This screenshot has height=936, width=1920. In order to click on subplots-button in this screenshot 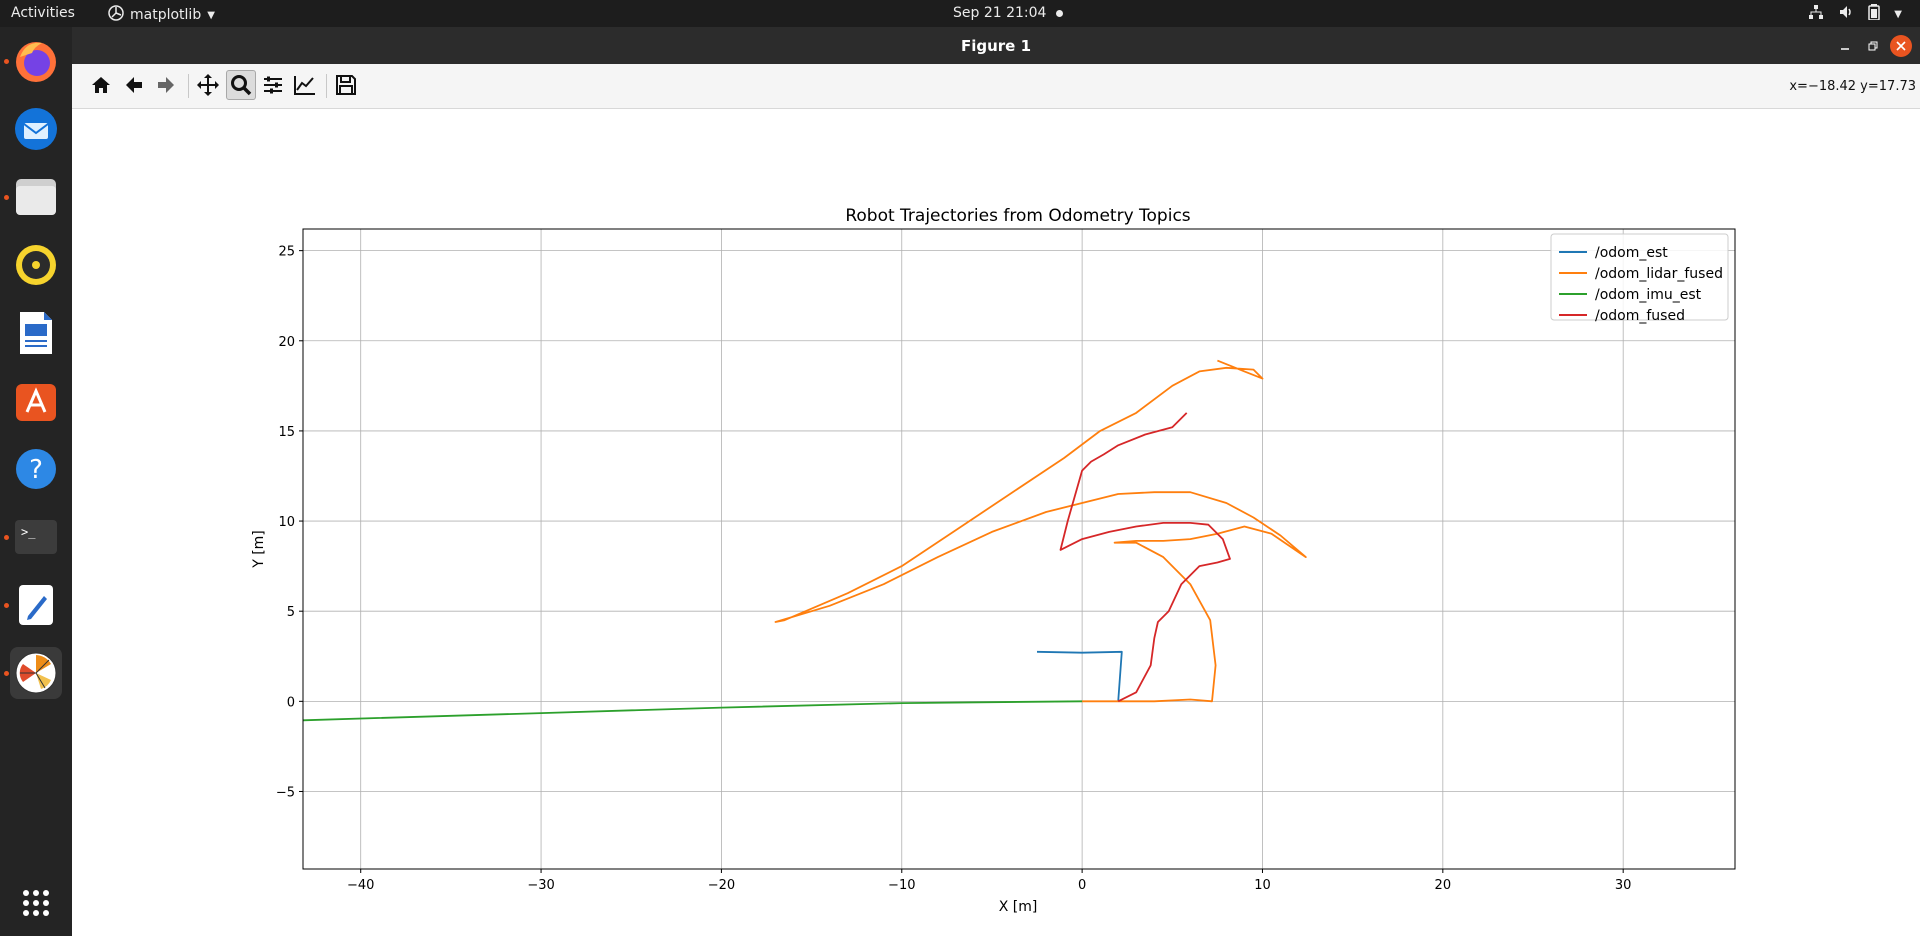, I will do `click(273, 85)`.